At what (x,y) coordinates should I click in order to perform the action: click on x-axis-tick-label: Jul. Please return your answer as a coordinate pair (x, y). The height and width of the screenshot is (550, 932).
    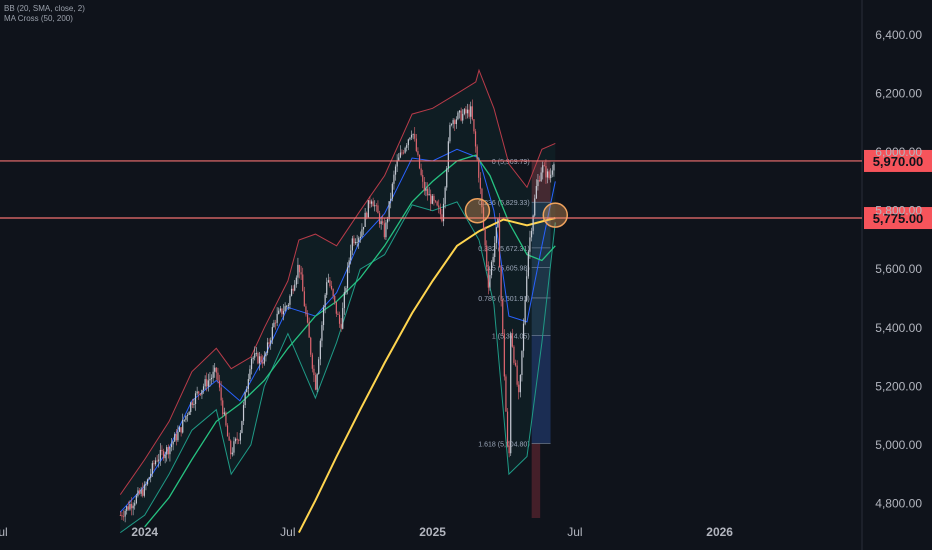
    Looking at the image, I should click on (4, 532).